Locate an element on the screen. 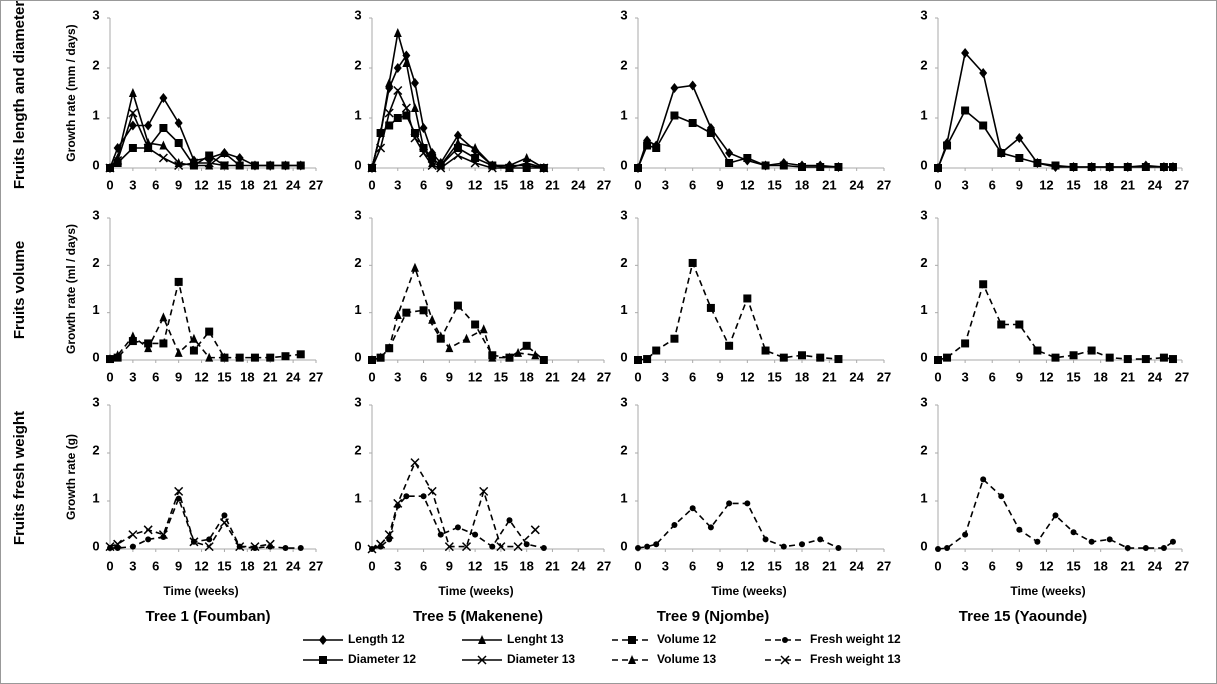 This screenshot has height=684, width=1217. legend-label: Lenght 13 is located at coordinates (535, 639).